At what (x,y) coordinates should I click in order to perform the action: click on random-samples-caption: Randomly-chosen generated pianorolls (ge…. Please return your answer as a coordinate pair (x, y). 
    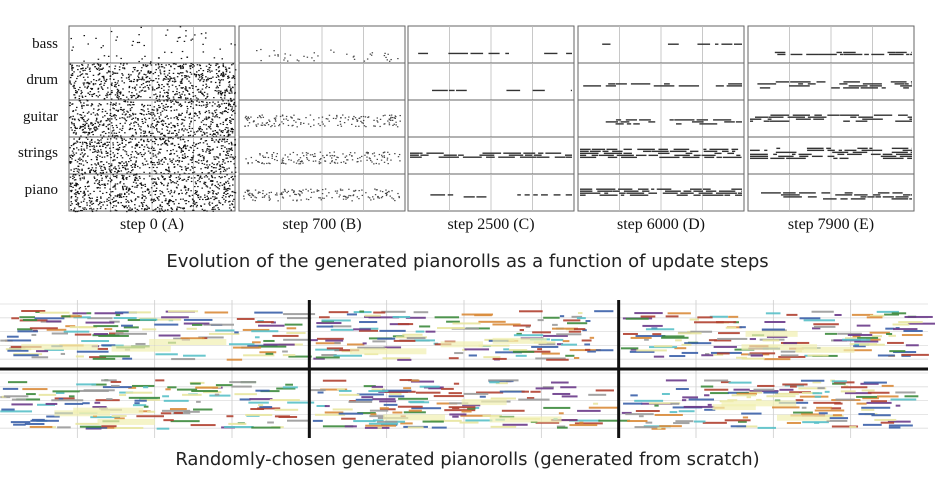
    Looking at the image, I should click on (467, 459).